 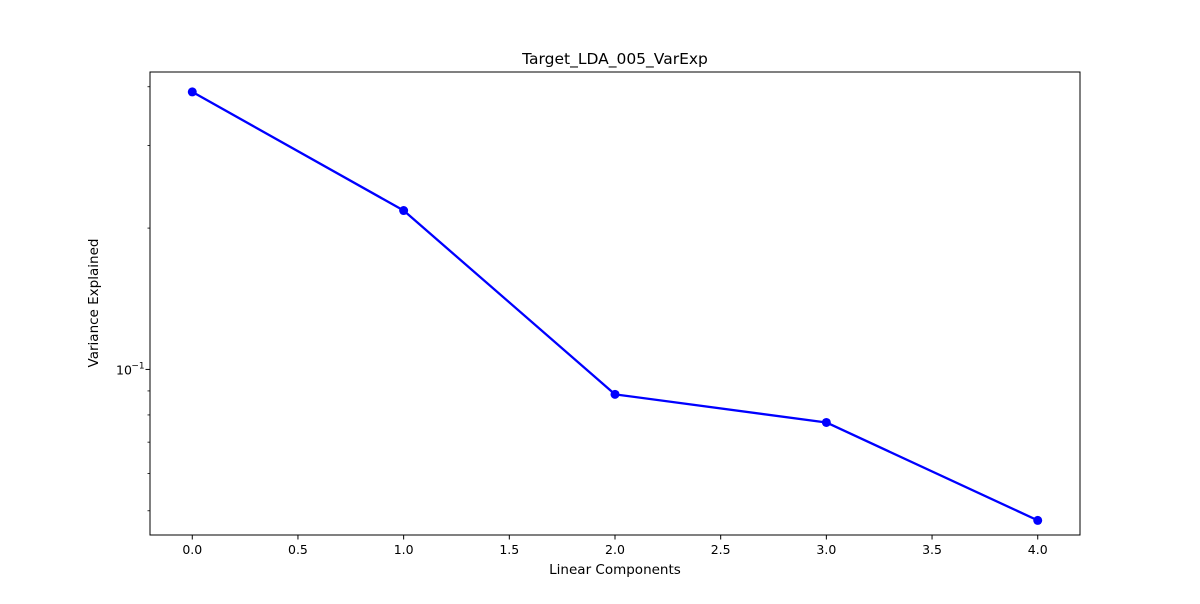 I want to click on x-axis-label: Linear Components, so click(x=615, y=570).